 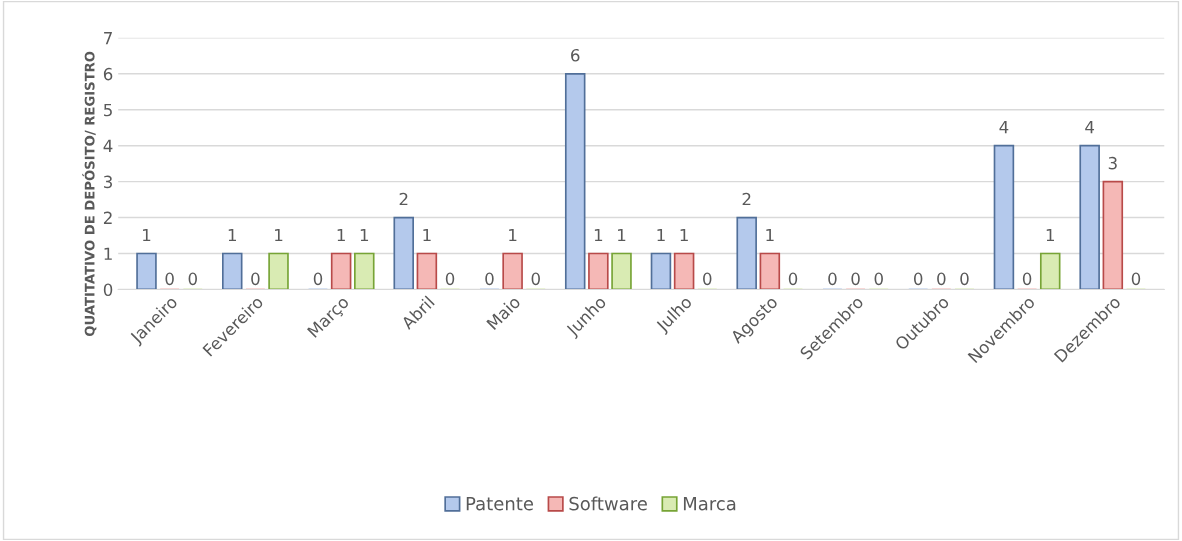 I want to click on y-tick-label: 2, so click(x=107, y=217).